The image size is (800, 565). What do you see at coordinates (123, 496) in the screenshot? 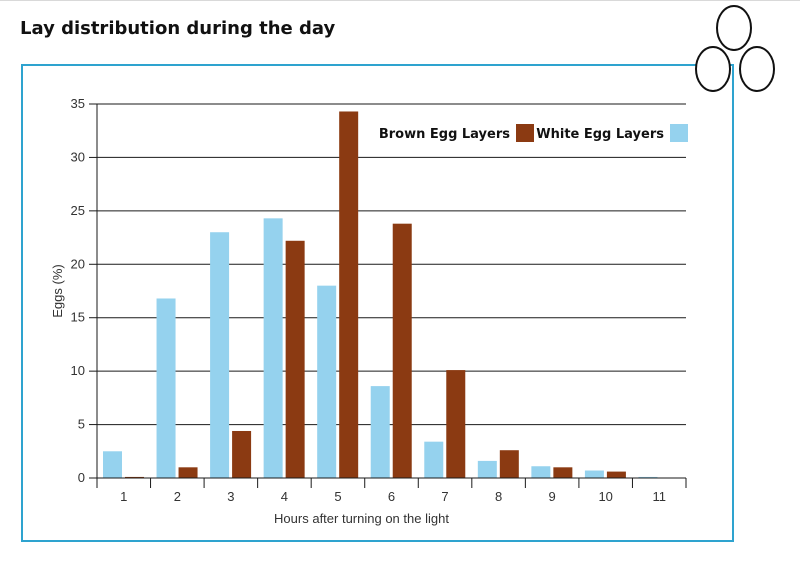
I see `x-tick-label: 1` at bounding box center [123, 496].